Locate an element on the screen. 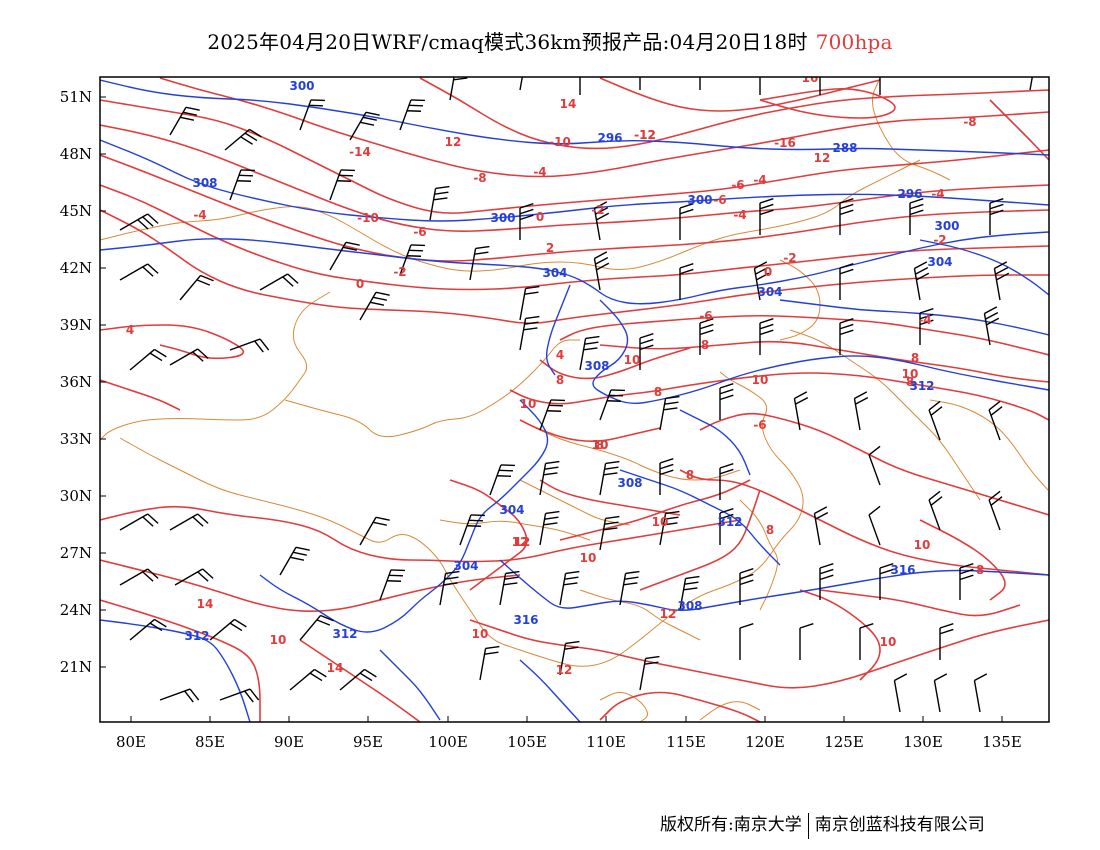  temperature-label: -12 is located at coordinates (645, 135).